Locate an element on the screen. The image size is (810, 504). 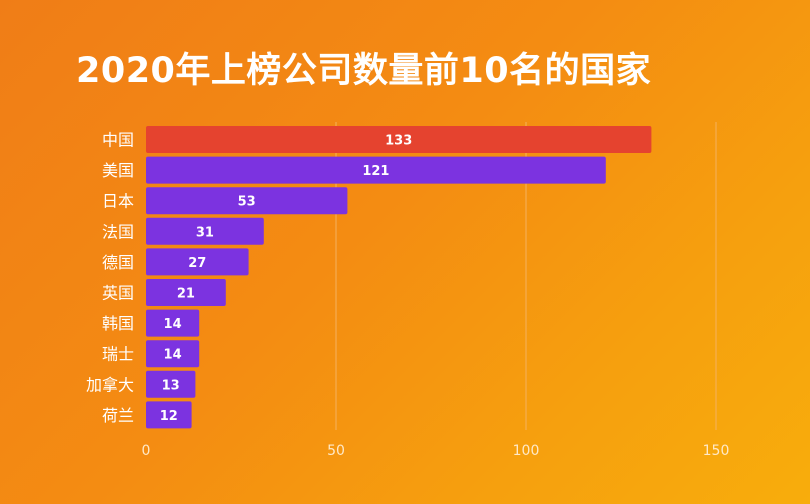
data-label: 13 is located at coordinates (171, 385).